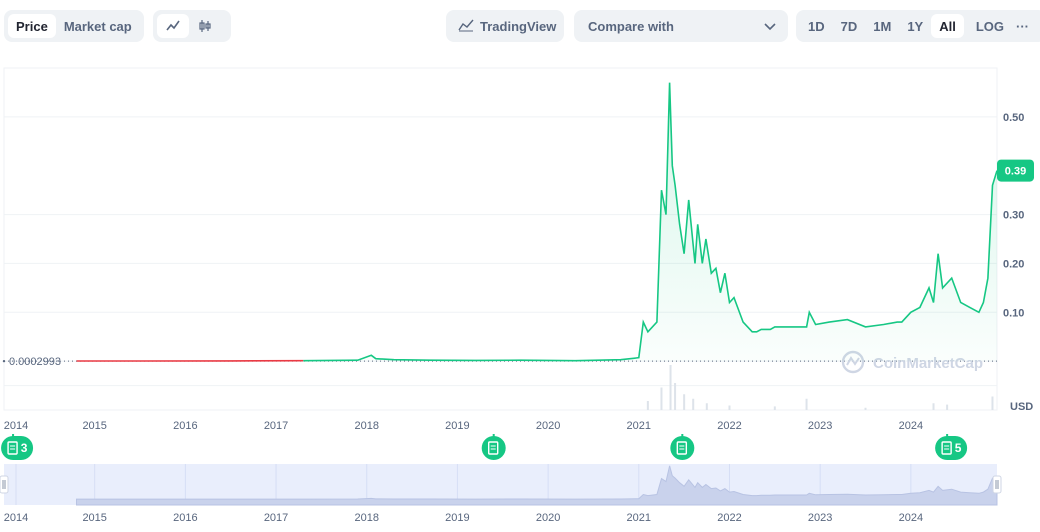 The image size is (1040, 532). I want to click on x-tick-label: 2024, so click(911, 426).